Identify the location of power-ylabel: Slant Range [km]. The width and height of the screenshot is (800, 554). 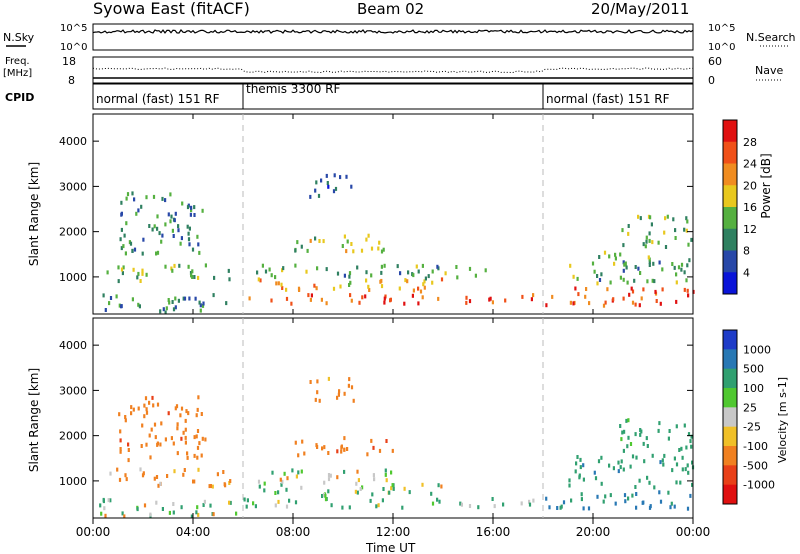
(34, 214).